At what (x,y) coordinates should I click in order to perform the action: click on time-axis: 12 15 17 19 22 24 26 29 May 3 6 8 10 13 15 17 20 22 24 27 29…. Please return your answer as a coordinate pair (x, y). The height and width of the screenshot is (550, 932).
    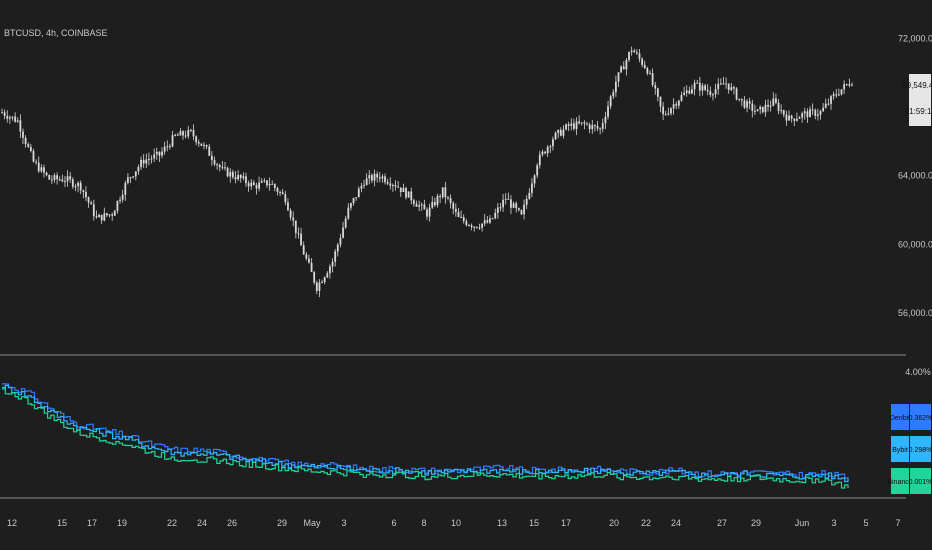
    Looking at the image, I should click on (454, 523).